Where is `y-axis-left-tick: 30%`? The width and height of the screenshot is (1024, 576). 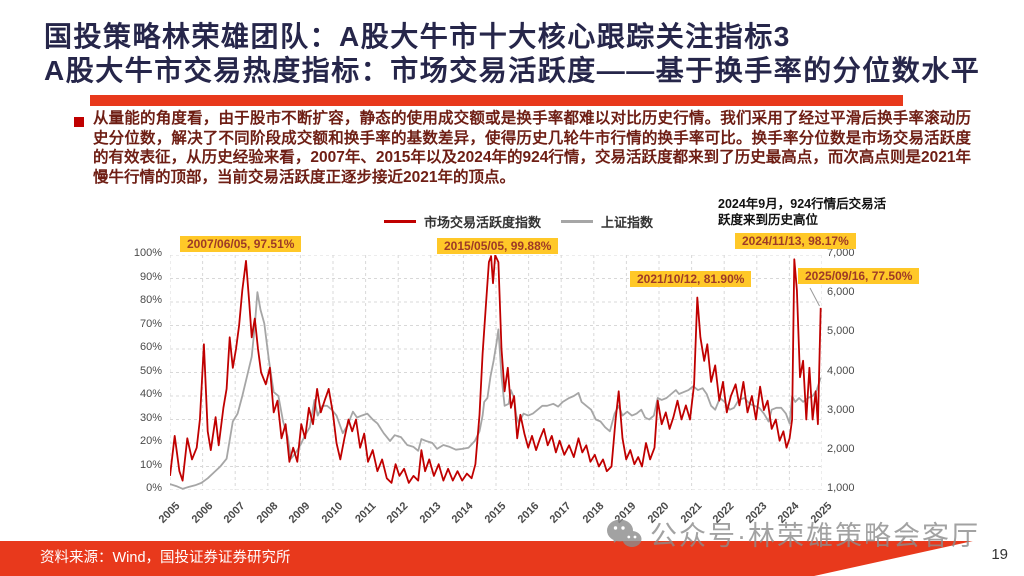
y-axis-left-tick: 30% is located at coordinates (150, 417).